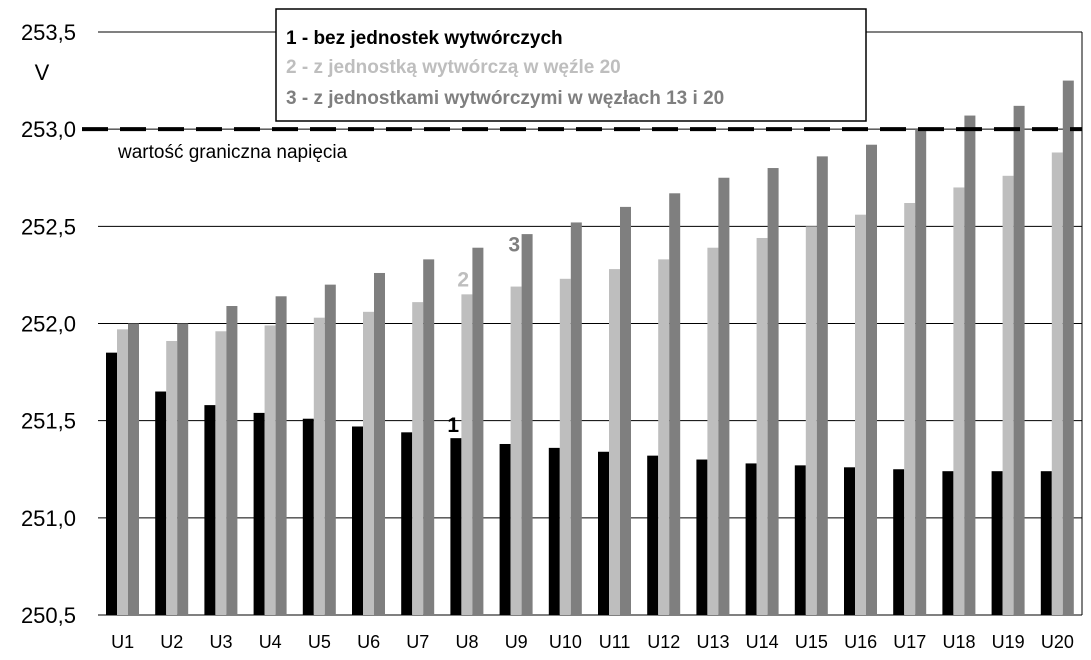 The height and width of the screenshot is (660, 1091). Describe the element at coordinates (958, 642) in the screenshot. I see `x-tick-label: U18` at that location.